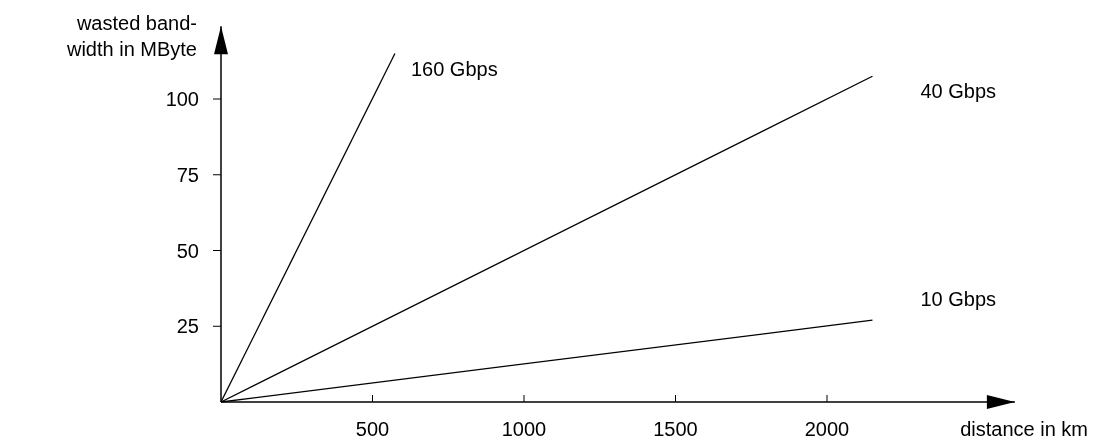 Image resolution: width=1095 pixels, height=441 pixels. I want to click on x-tick-label: 1000, so click(524, 429).